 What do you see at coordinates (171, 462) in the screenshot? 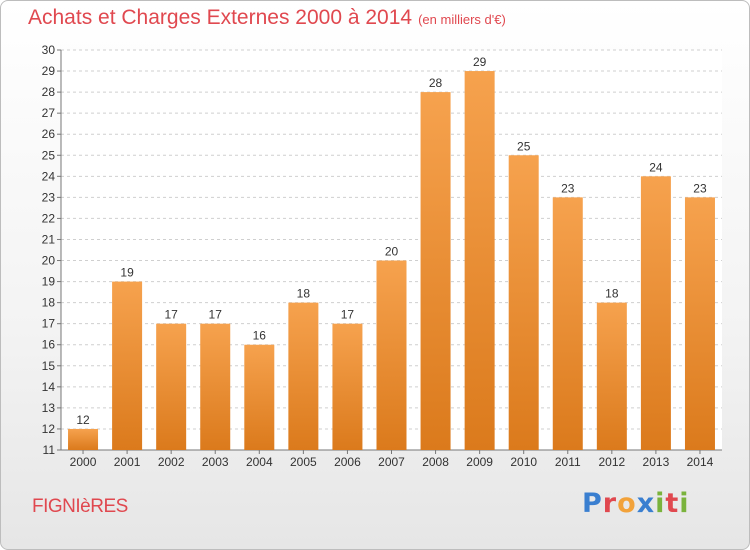
I see `x-tick-label: 2002` at bounding box center [171, 462].